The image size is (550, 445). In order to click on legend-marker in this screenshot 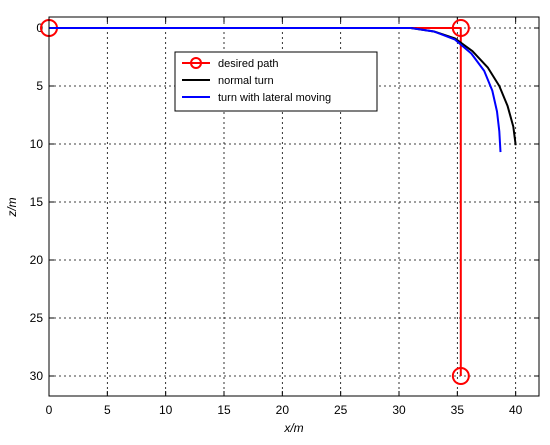, I will do `click(196, 63)`.